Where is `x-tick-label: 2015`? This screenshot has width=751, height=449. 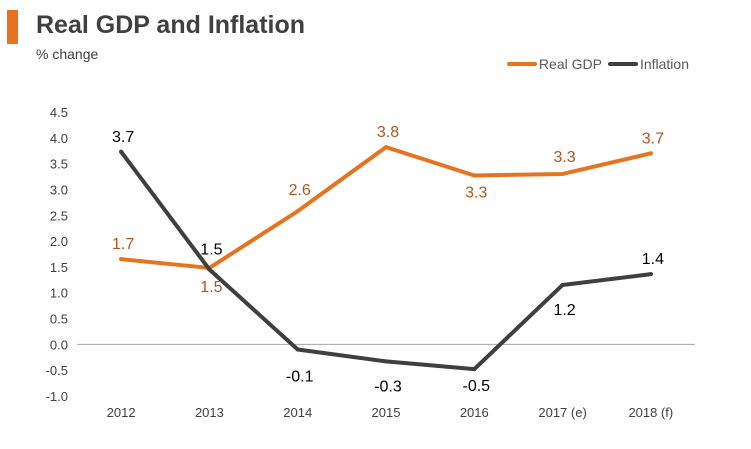 x-tick-label: 2015 is located at coordinates (386, 412).